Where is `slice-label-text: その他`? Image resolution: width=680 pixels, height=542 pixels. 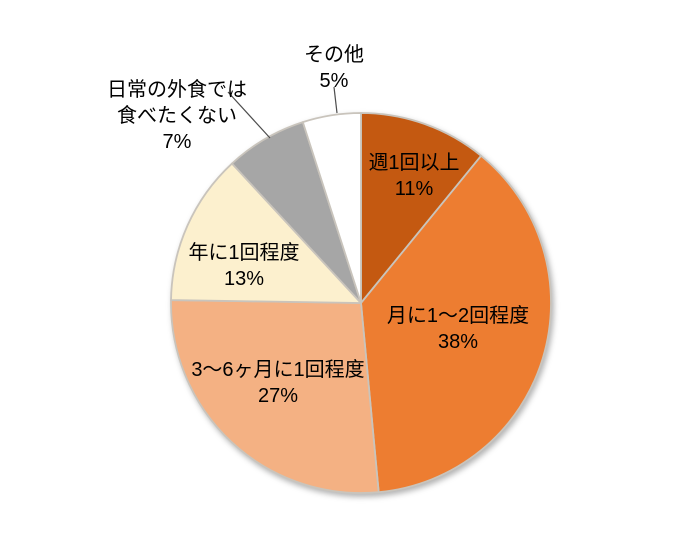
slice-label-text: その他 is located at coordinates (334, 55).